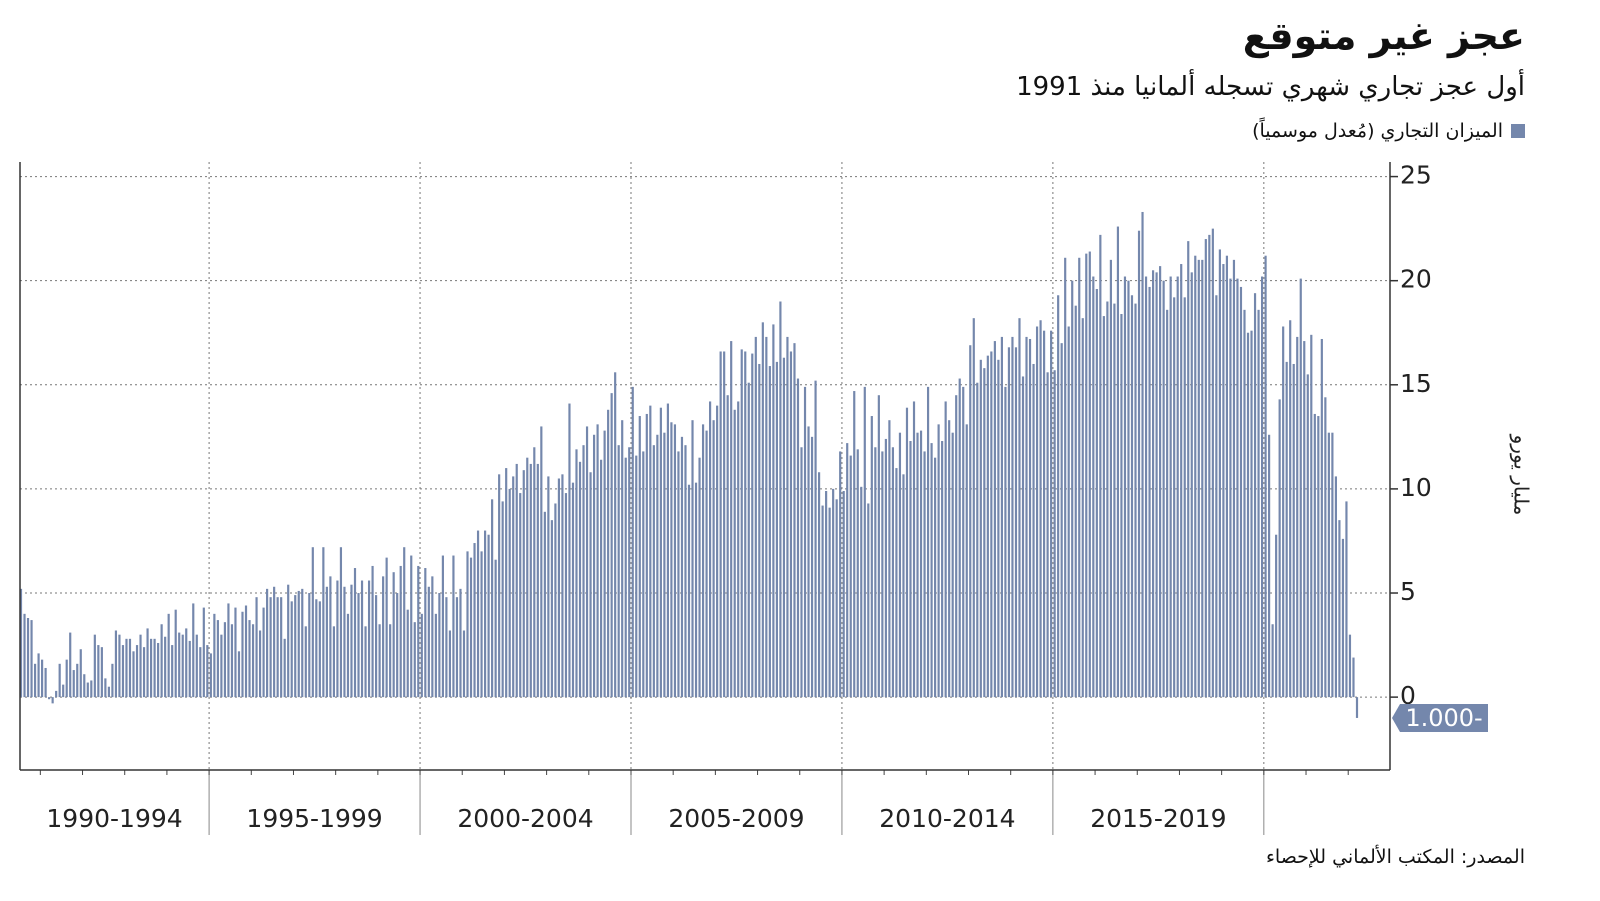 The height and width of the screenshot is (901, 1600). I want to click on x-band-label: 2010-2014, so click(947, 818).